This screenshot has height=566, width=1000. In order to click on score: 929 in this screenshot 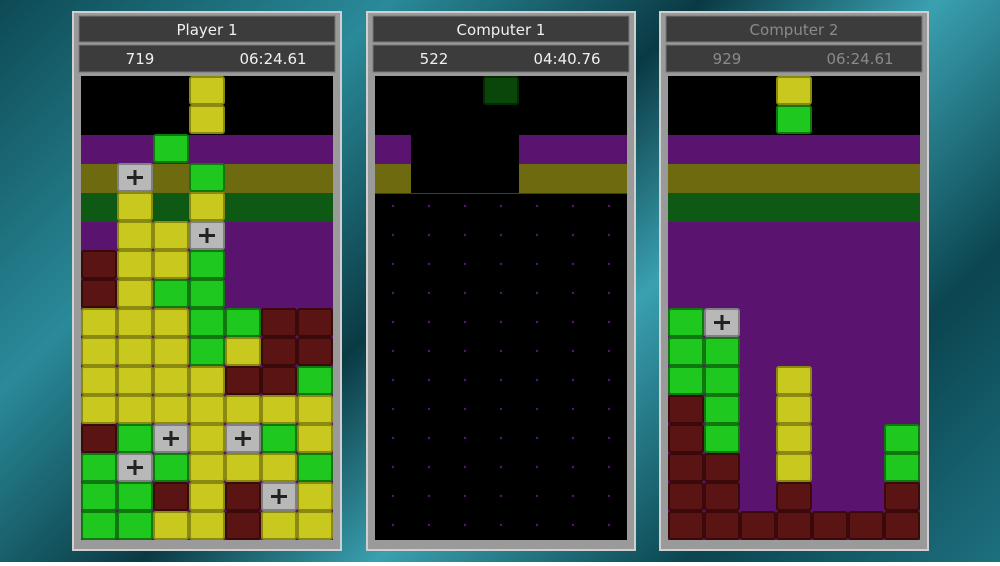, I will do `click(727, 59)`.